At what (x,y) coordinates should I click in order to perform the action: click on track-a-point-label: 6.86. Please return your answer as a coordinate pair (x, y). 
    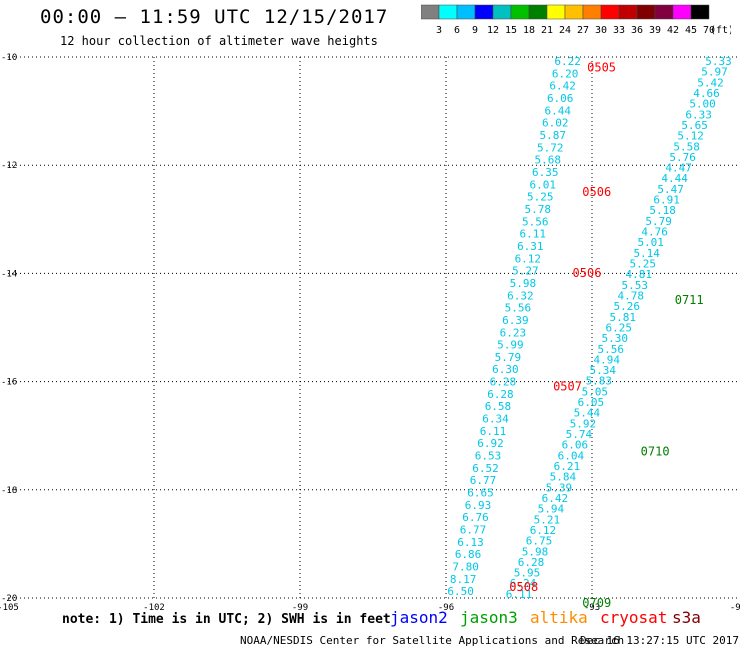
    Looking at the image, I should click on (468, 554).